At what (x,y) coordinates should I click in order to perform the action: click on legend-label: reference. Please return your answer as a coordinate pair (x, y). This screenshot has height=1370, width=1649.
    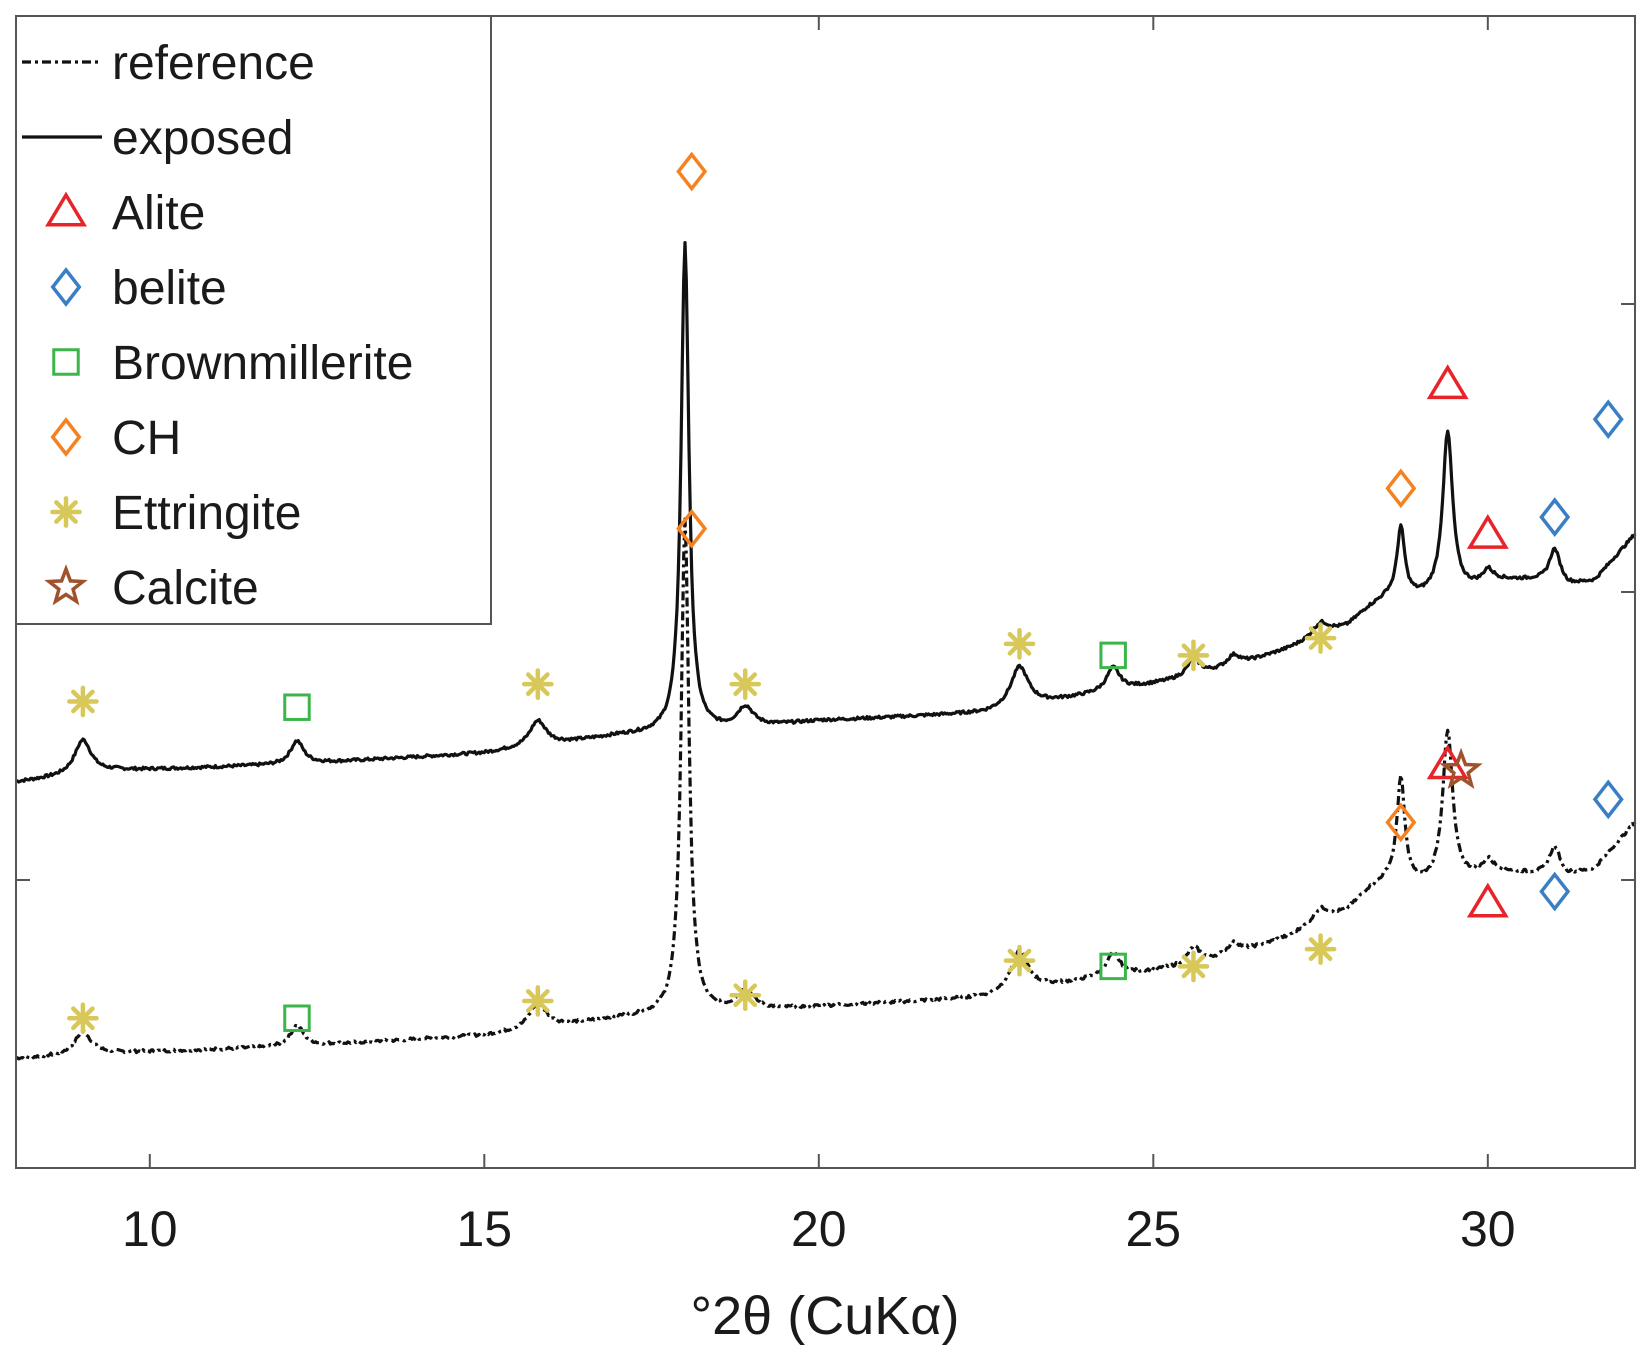
    Looking at the image, I should click on (213, 63).